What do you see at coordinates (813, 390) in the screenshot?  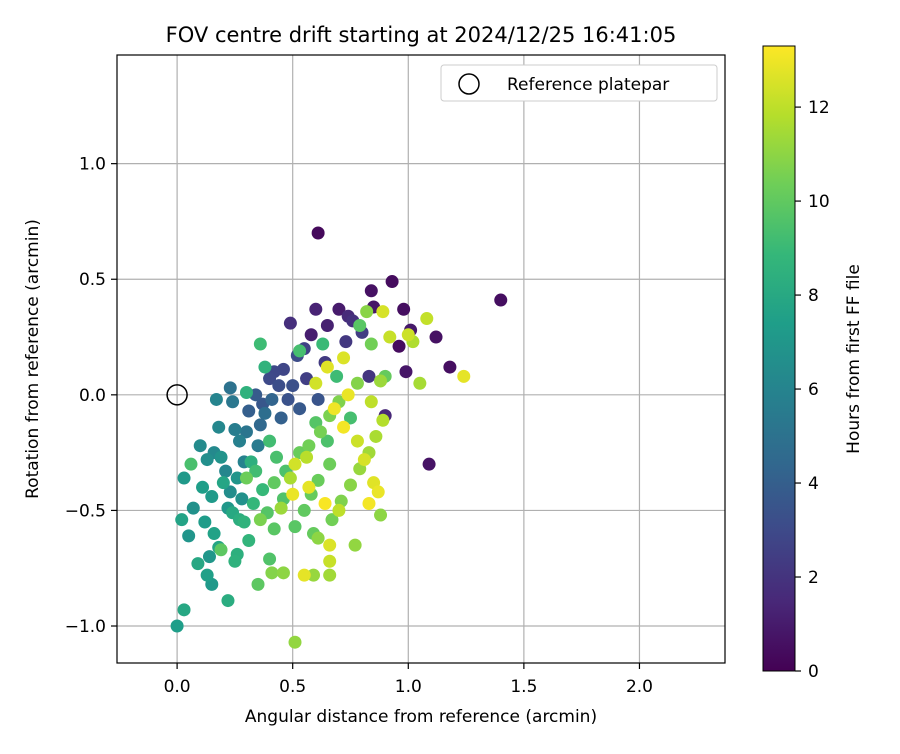 I see `colorbar-tick-label: 6` at bounding box center [813, 390].